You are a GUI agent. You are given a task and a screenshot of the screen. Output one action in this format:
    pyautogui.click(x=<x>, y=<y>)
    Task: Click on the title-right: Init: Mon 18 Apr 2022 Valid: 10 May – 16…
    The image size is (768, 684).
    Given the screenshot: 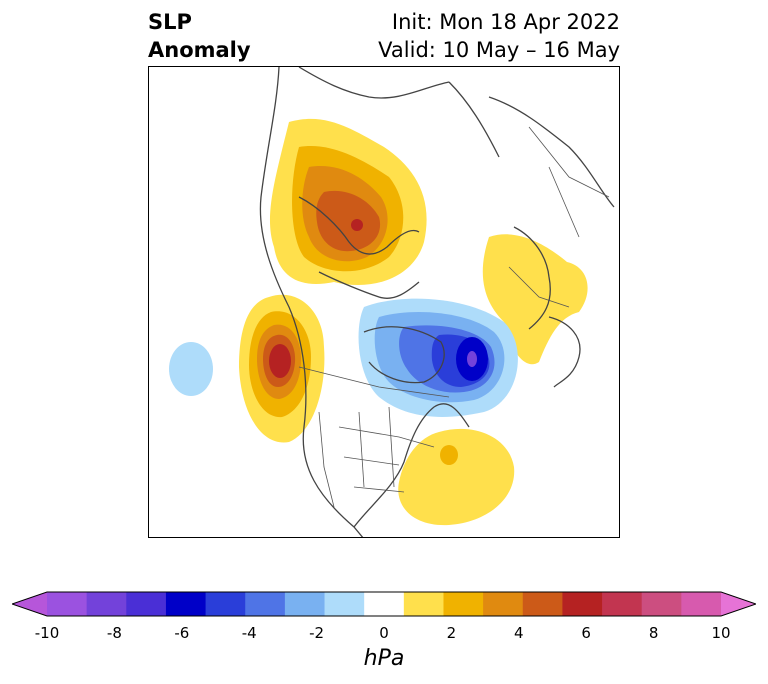 What is the action you would take?
    pyautogui.click(x=499, y=36)
    